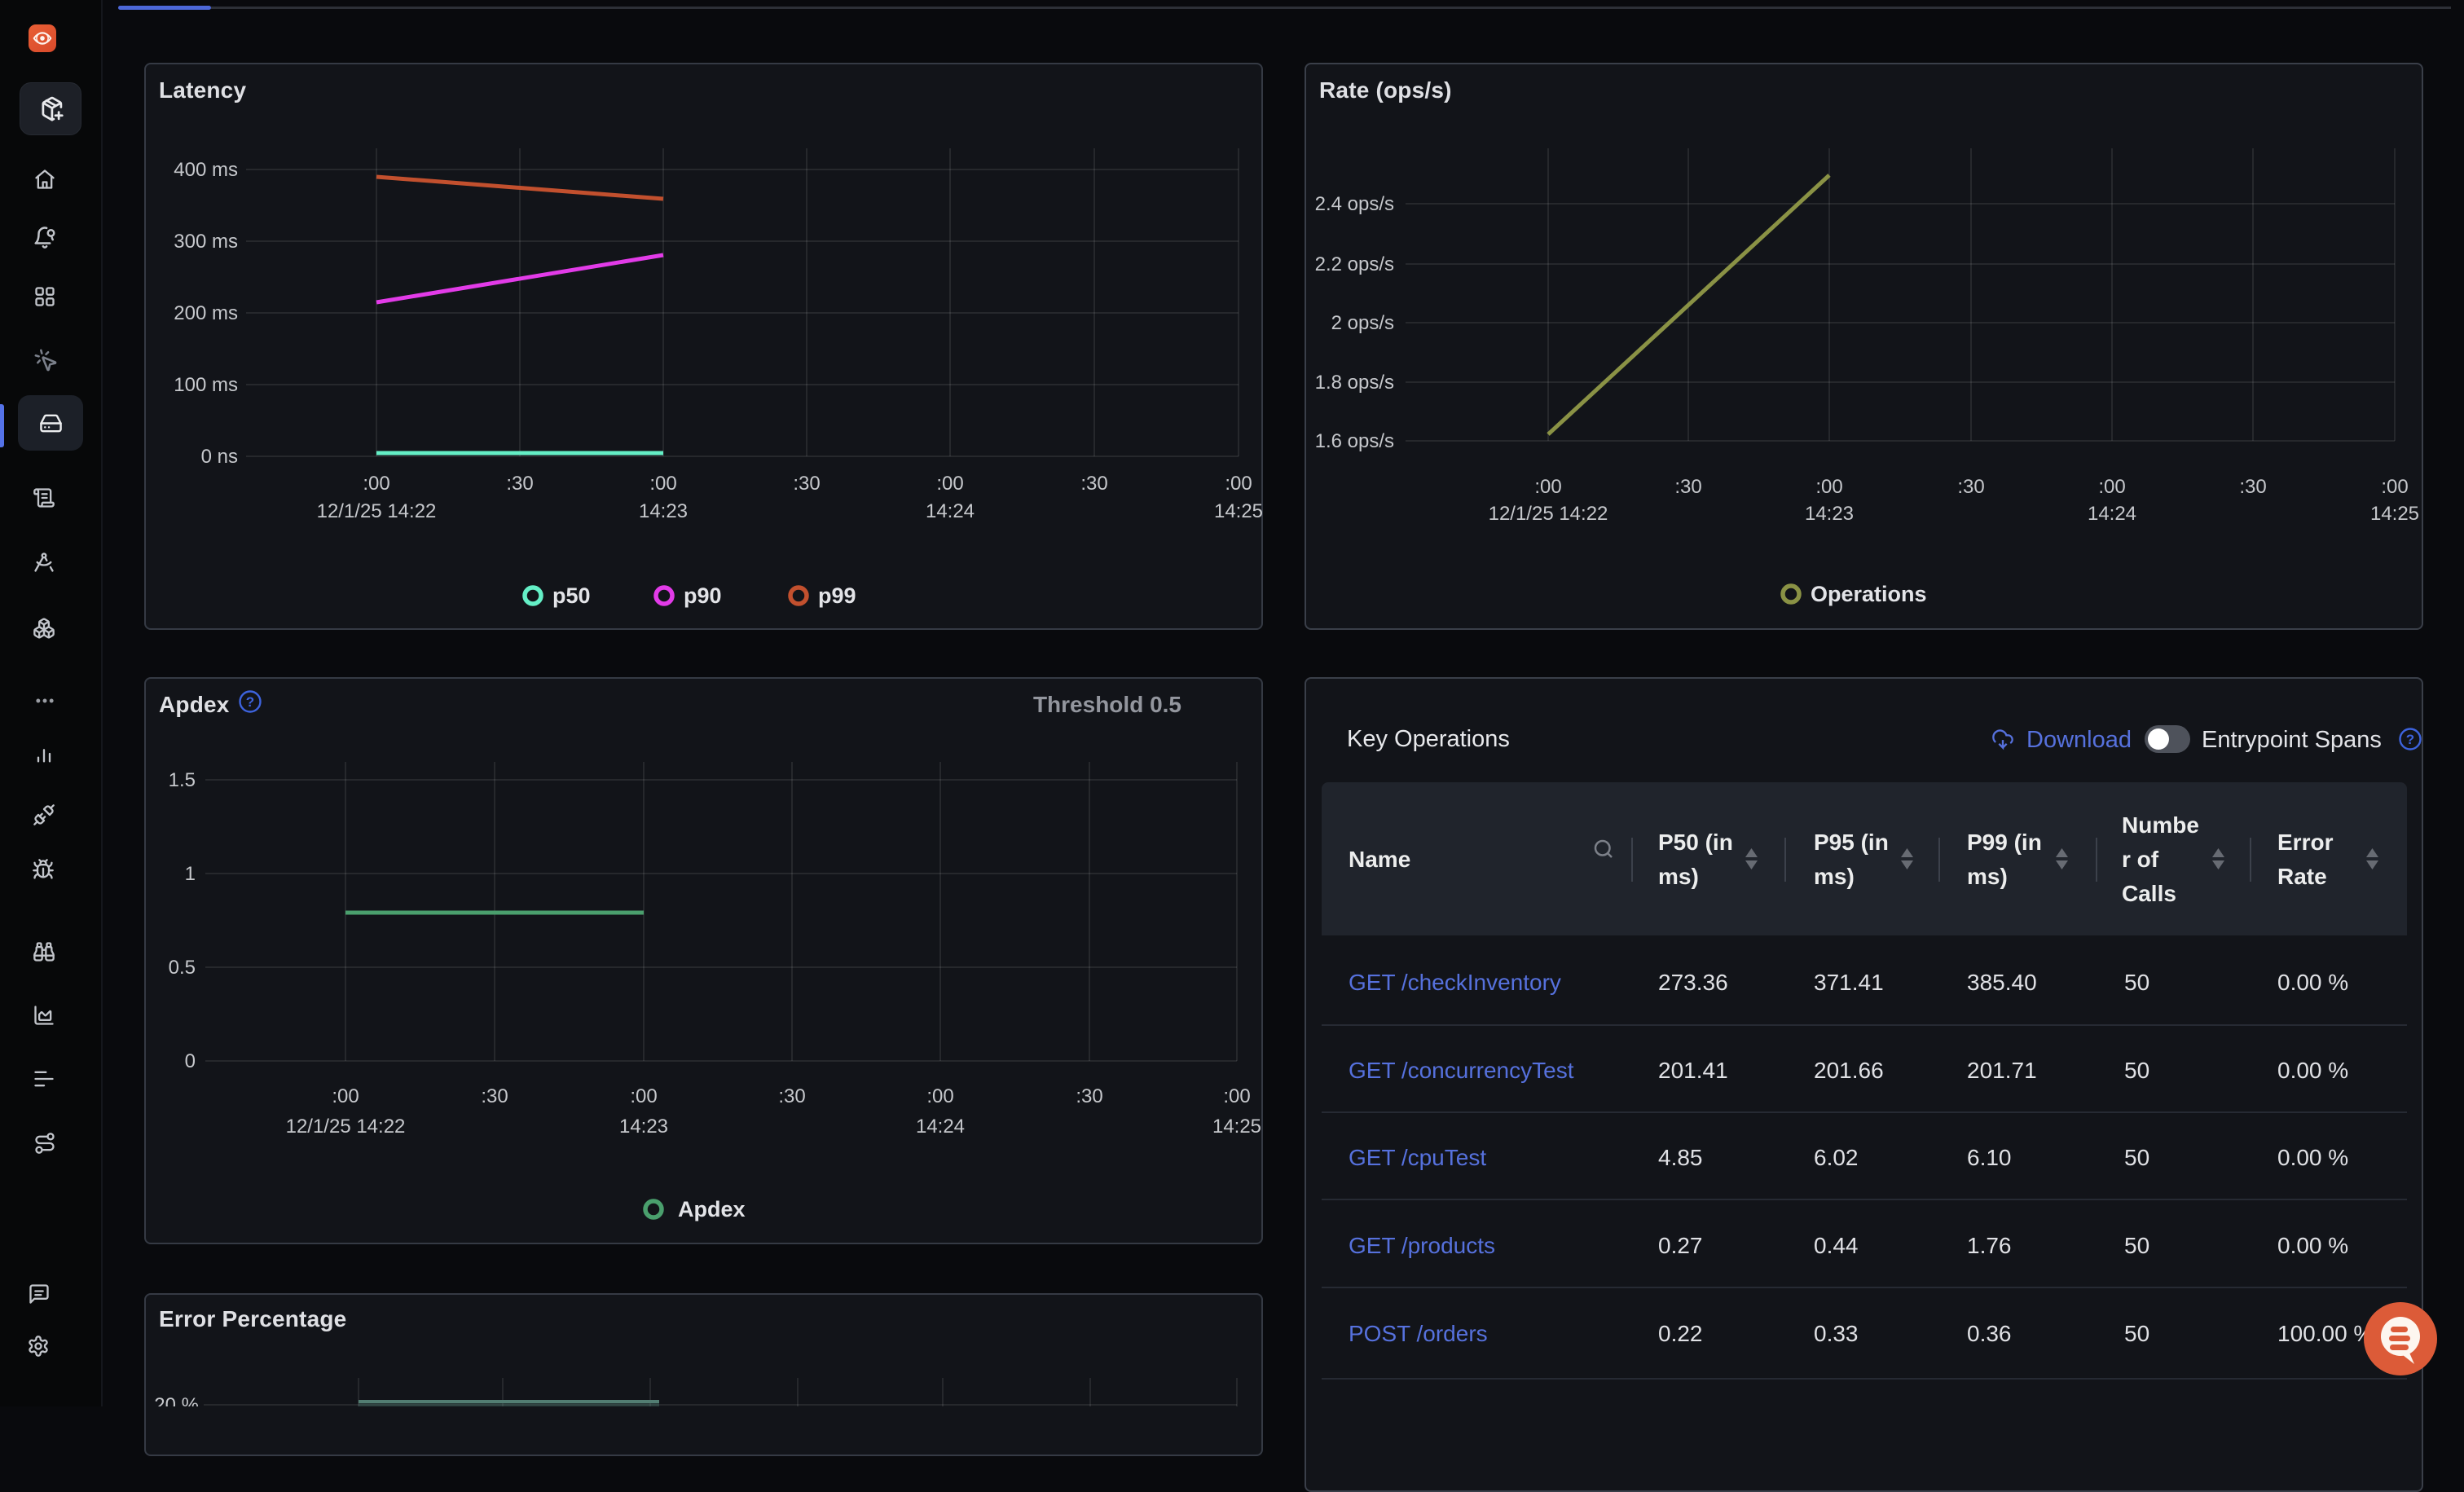  Describe the element at coordinates (206, 170) in the screenshot. I see `svg-text: 400 ms` at that location.